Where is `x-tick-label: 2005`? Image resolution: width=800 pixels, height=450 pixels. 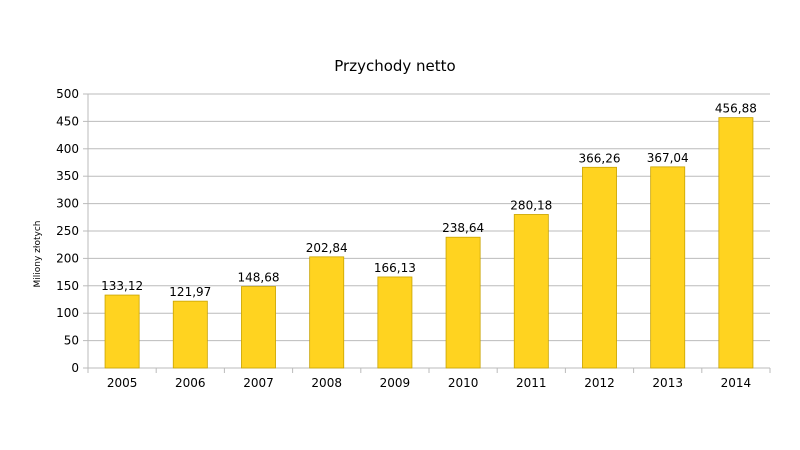
x-tick-label: 2005 is located at coordinates (122, 383).